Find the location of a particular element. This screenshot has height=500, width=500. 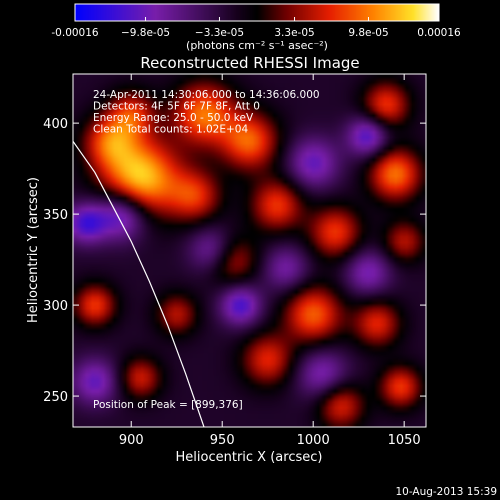

x-tick-label: 900 is located at coordinates (131, 440).